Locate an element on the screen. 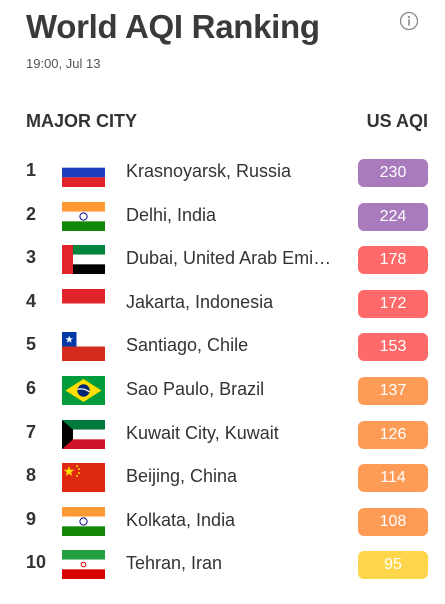 This screenshot has height=604, width=445. list-item: 8 Beijing, China 114 is located at coordinates (222, 479).